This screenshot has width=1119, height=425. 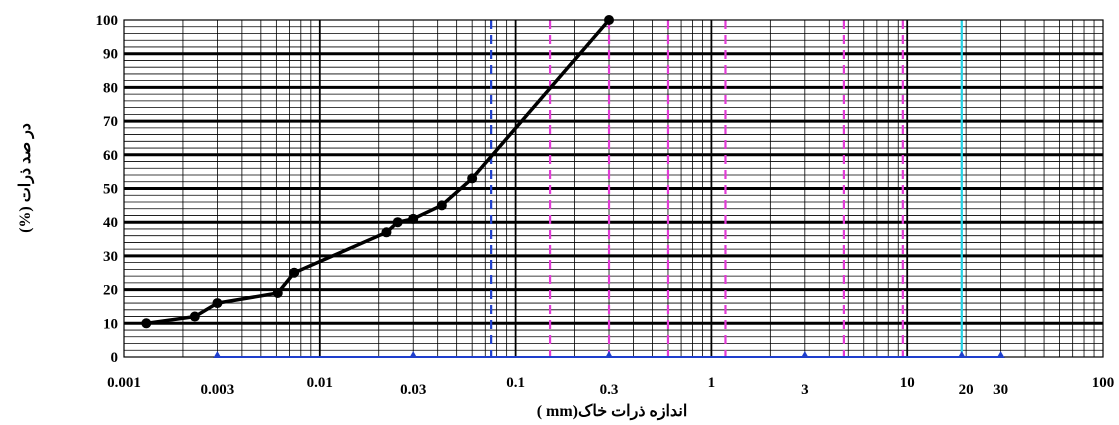 I want to click on x-tick-label-secondary: 20, so click(x=966, y=390).